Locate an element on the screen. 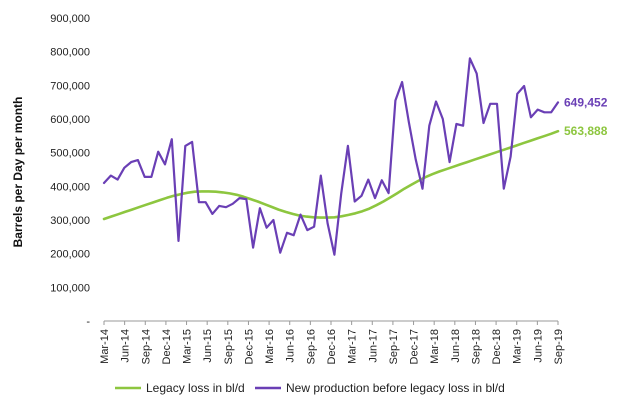 The width and height of the screenshot is (628, 412). end-labels: 563,888 649,452 is located at coordinates (586, 116).